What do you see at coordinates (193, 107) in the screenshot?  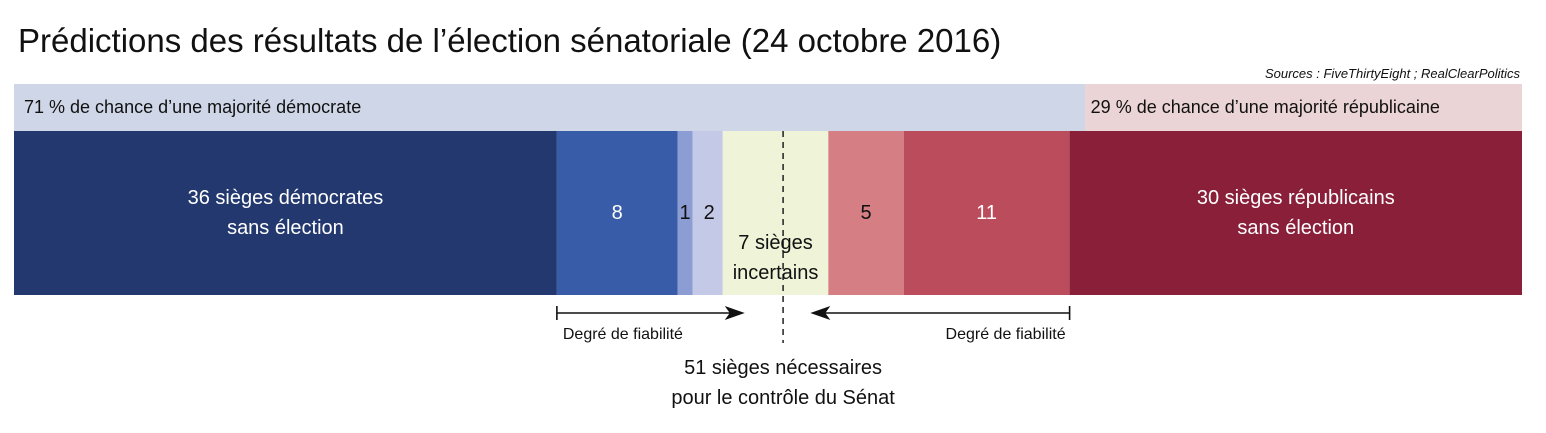 I see `dem-majority-probability-label: 71 % de chance d’une majorité démocrate` at bounding box center [193, 107].